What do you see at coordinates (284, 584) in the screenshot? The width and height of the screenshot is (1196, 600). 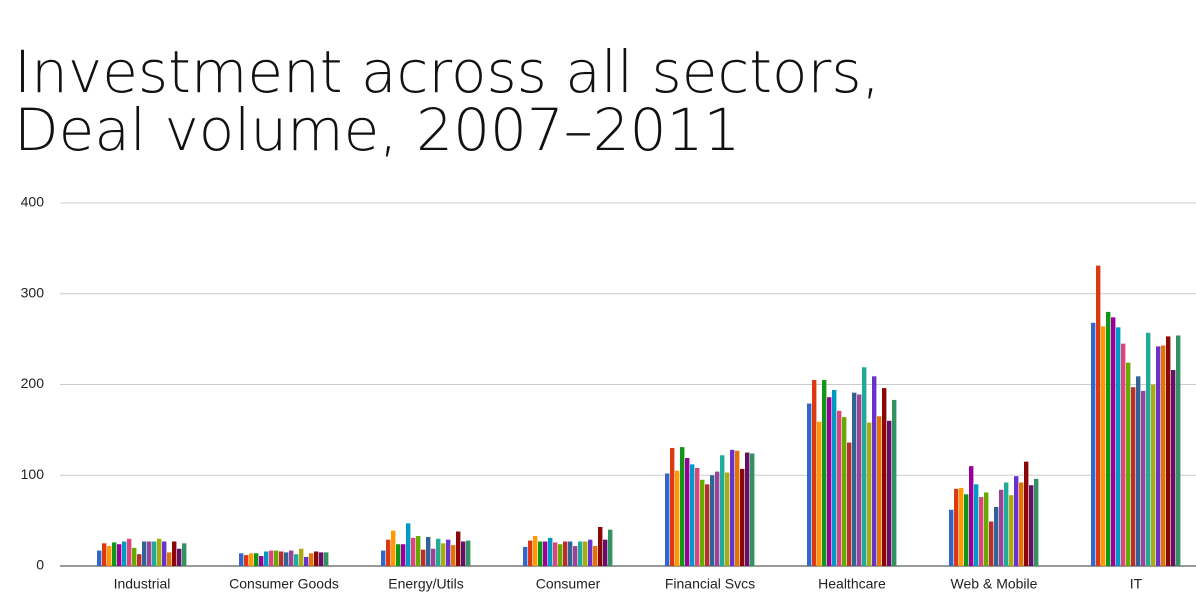 I see `x-tick-label: Consumer Goods` at bounding box center [284, 584].